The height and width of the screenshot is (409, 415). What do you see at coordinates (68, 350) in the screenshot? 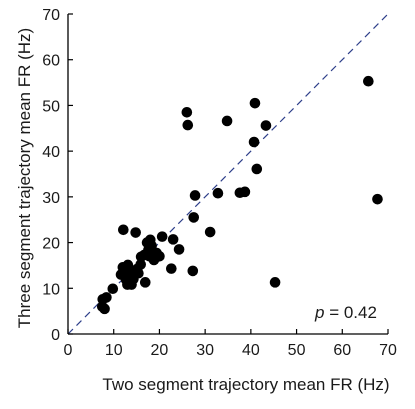
I see `x-tick-label: 0` at bounding box center [68, 350].